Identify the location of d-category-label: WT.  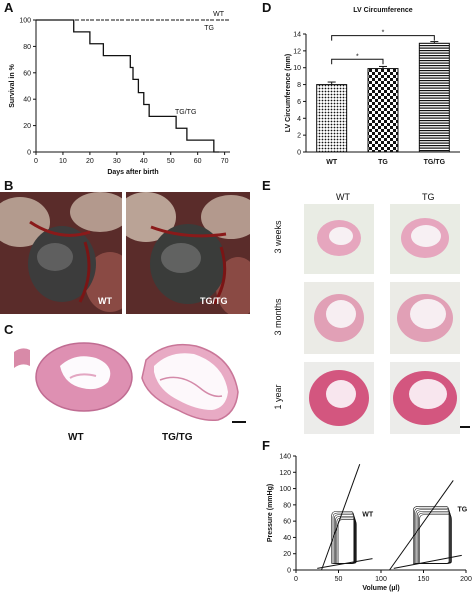
(332, 162).